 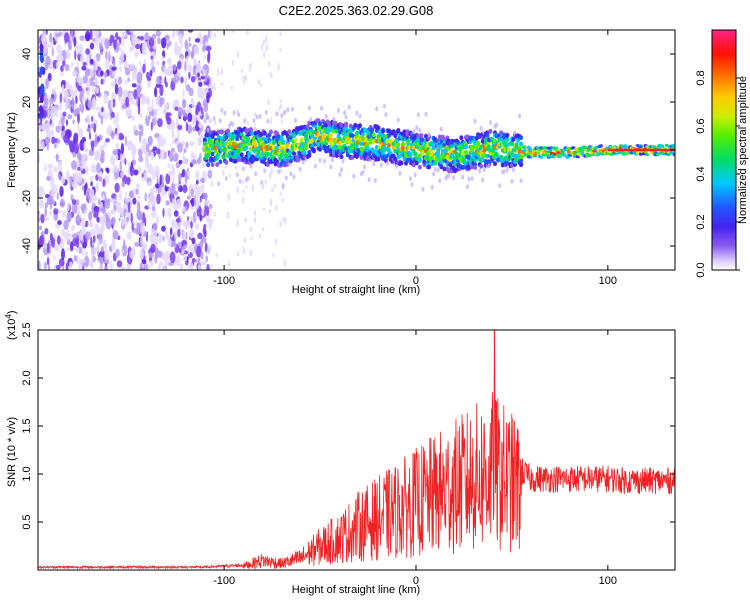 What do you see at coordinates (27, 329) in the screenshot?
I see `y-tick-label: 2.5` at bounding box center [27, 329].